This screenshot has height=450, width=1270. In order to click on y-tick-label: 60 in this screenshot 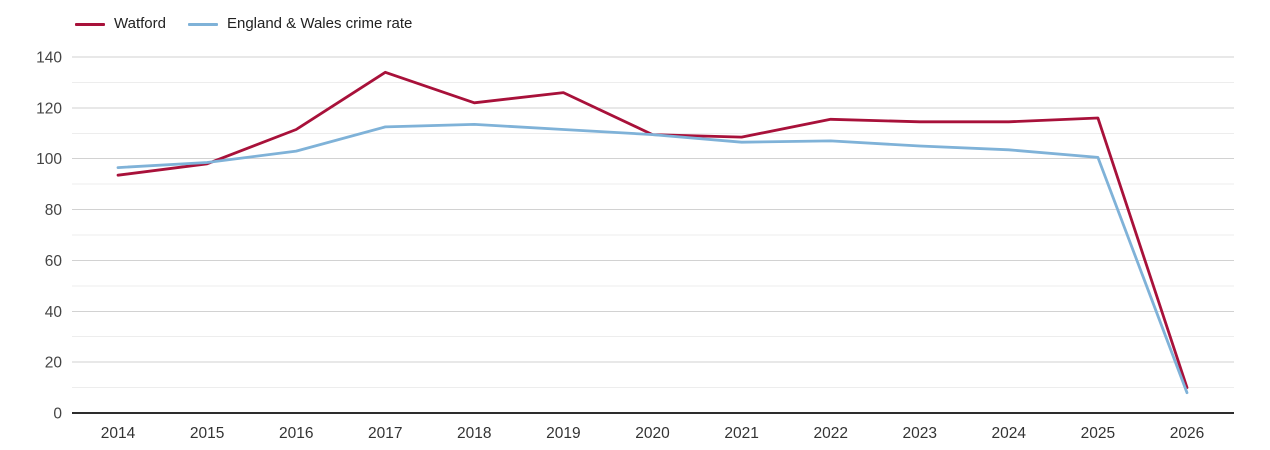, I will do `click(54, 261)`.